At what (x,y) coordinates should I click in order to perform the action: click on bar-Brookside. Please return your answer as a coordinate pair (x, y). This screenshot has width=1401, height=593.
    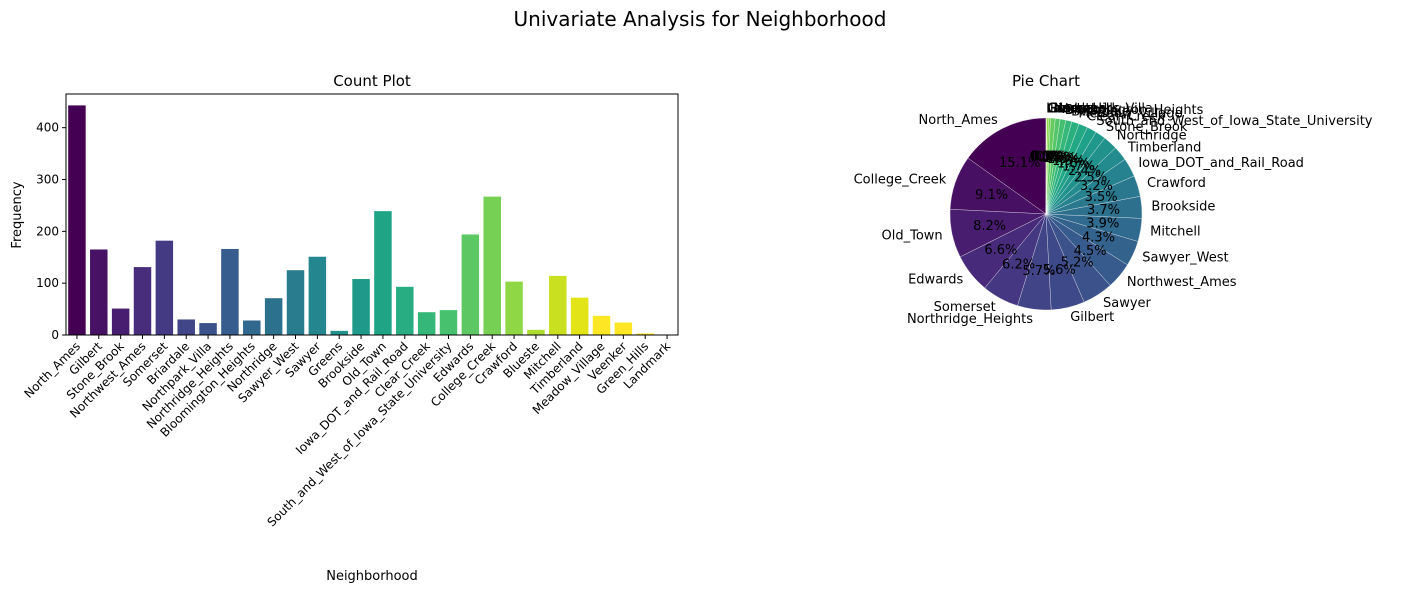
    Looking at the image, I should click on (361, 307).